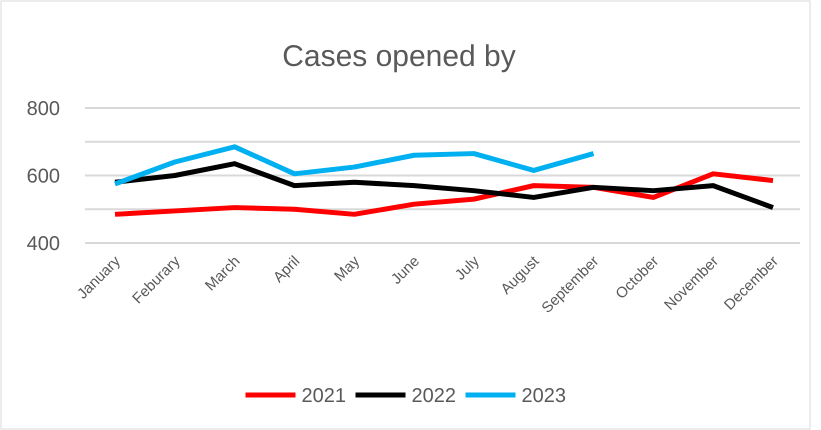  Describe the element at coordinates (43, 244) in the screenshot. I see `y-tick-label: 400` at that location.